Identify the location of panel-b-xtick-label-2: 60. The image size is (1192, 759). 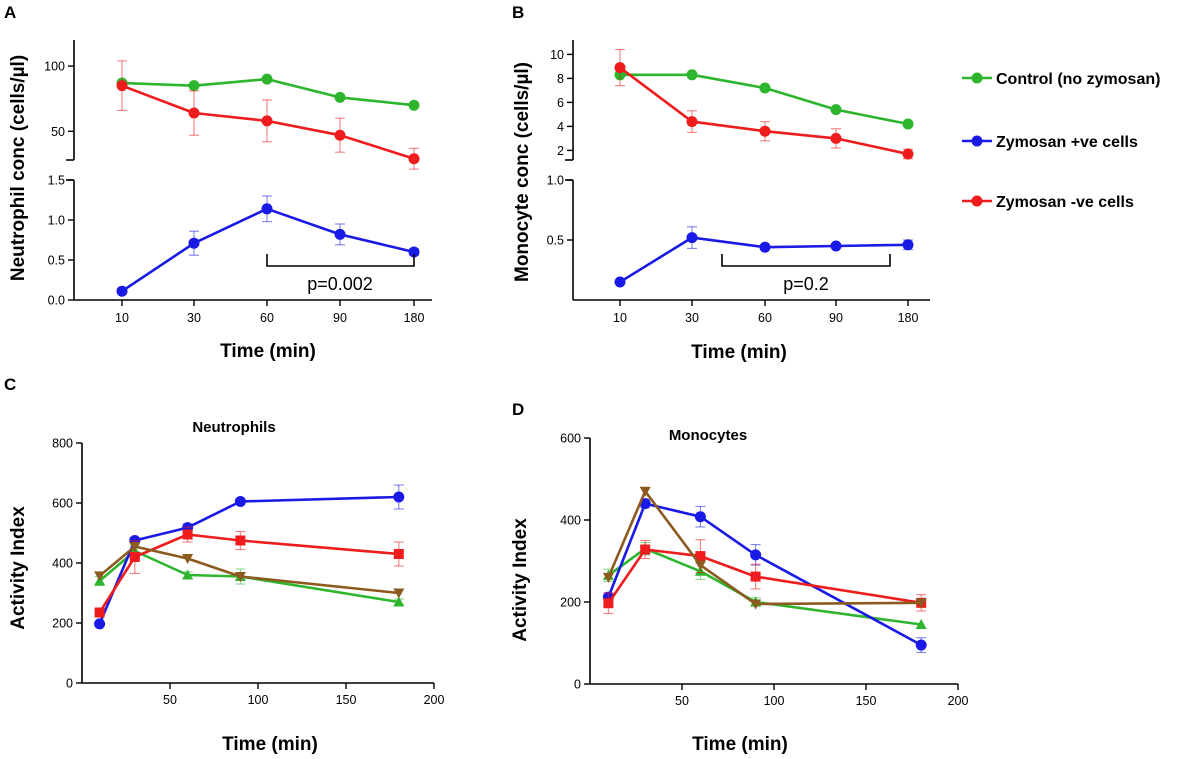
(765, 318).